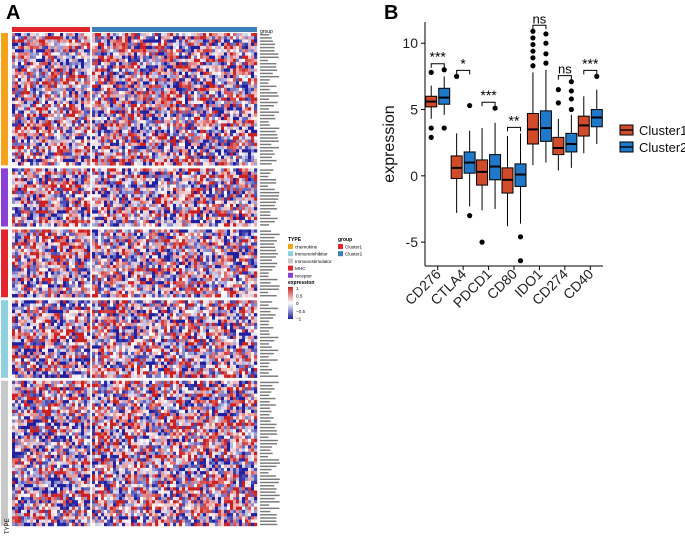 This screenshot has height=546, width=685. What do you see at coordinates (495, 157) in the screenshot?
I see `box-cluster2-pdcd1` at bounding box center [495, 157].